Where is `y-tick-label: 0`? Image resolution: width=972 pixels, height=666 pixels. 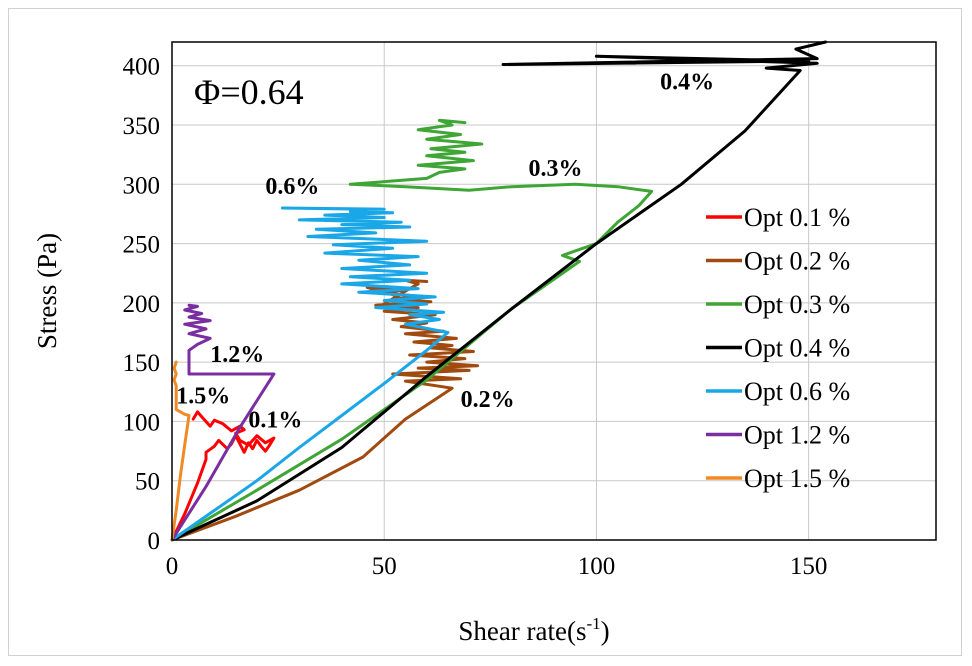 y-tick-label: 0 is located at coordinates (154, 541).